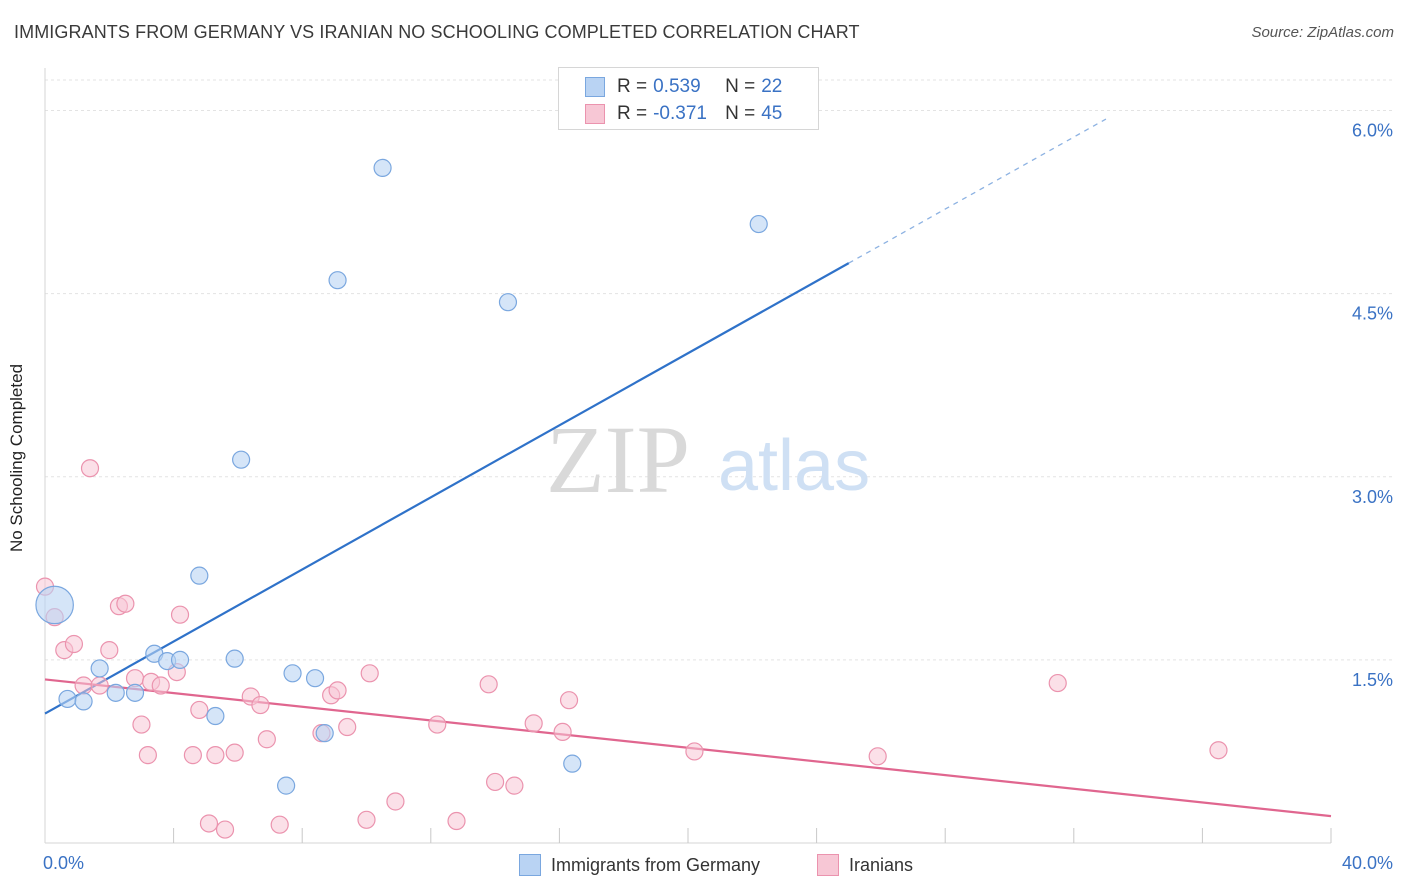 This screenshot has height=892, width=1406. Describe the element at coordinates (618, 459) in the screenshot. I see `watermark-zip: ZIP` at that location.